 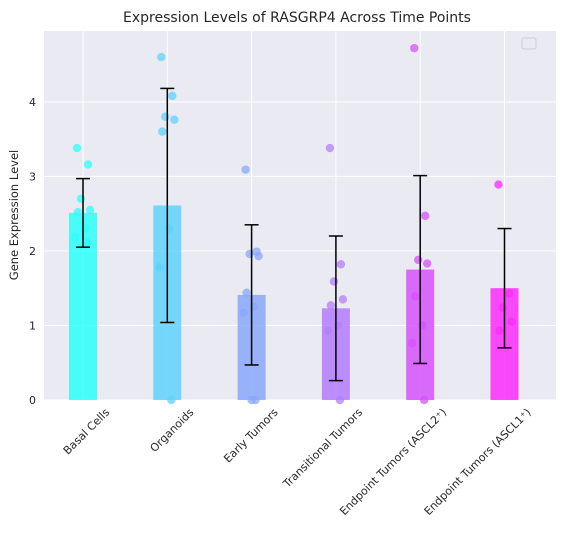 I want to click on x-tick-label: Transitional Tumors, so click(x=322, y=448).